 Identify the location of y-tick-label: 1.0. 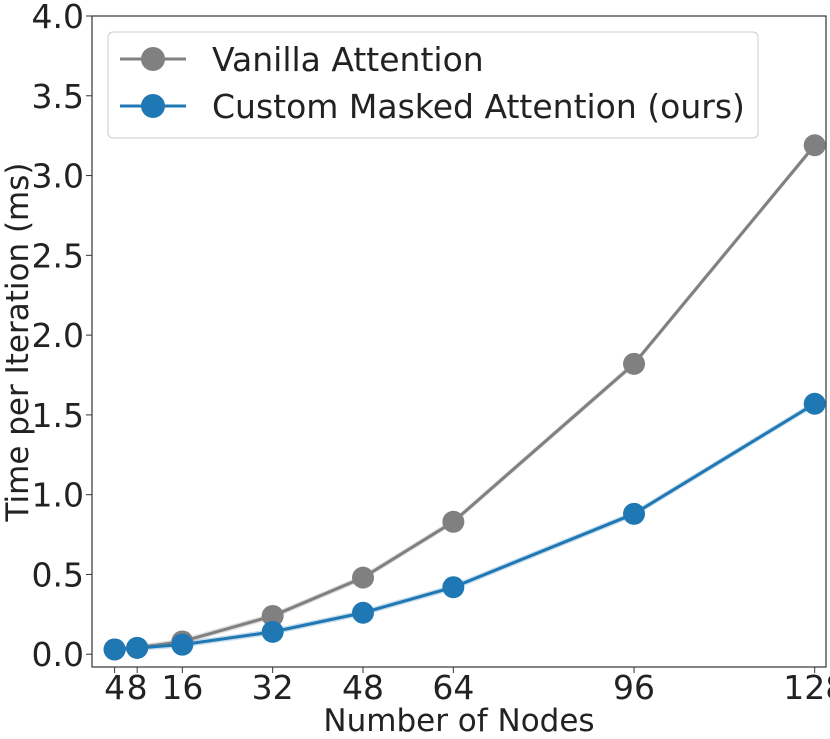
(58, 495).